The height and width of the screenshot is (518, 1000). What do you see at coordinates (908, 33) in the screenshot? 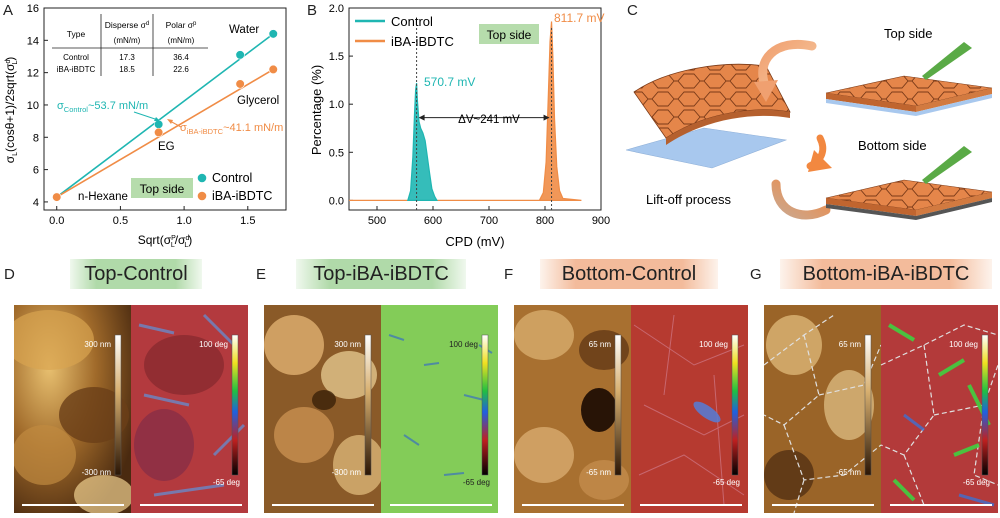
I see `top-side-label-c: Top side` at bounding box center [908, 33].